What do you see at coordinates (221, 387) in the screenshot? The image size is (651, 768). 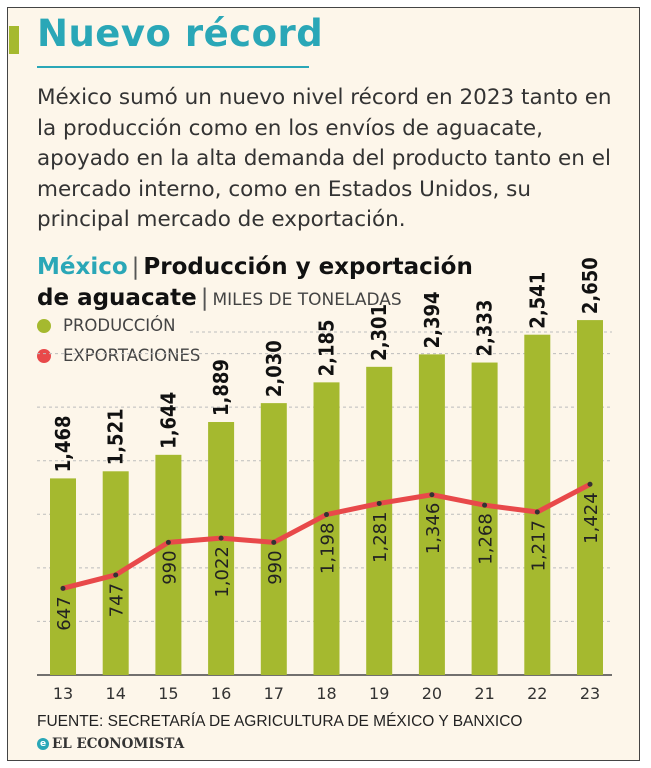 I see `bar-label-16: 1,889` at bounding box center [221, 387].